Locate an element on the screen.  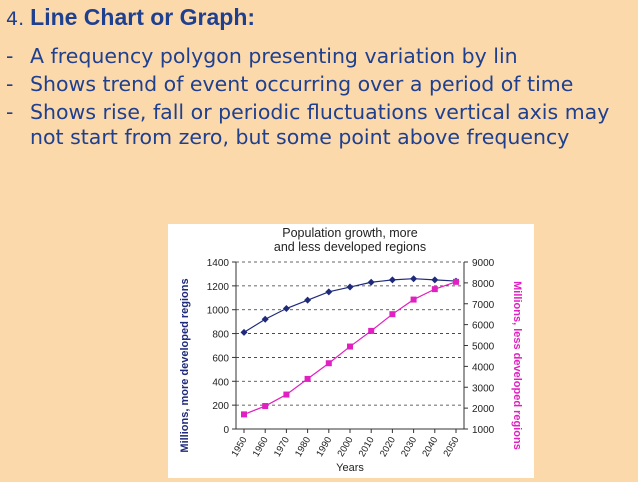
y-tick-label-left: 0 is located at coordinates (226, 430).